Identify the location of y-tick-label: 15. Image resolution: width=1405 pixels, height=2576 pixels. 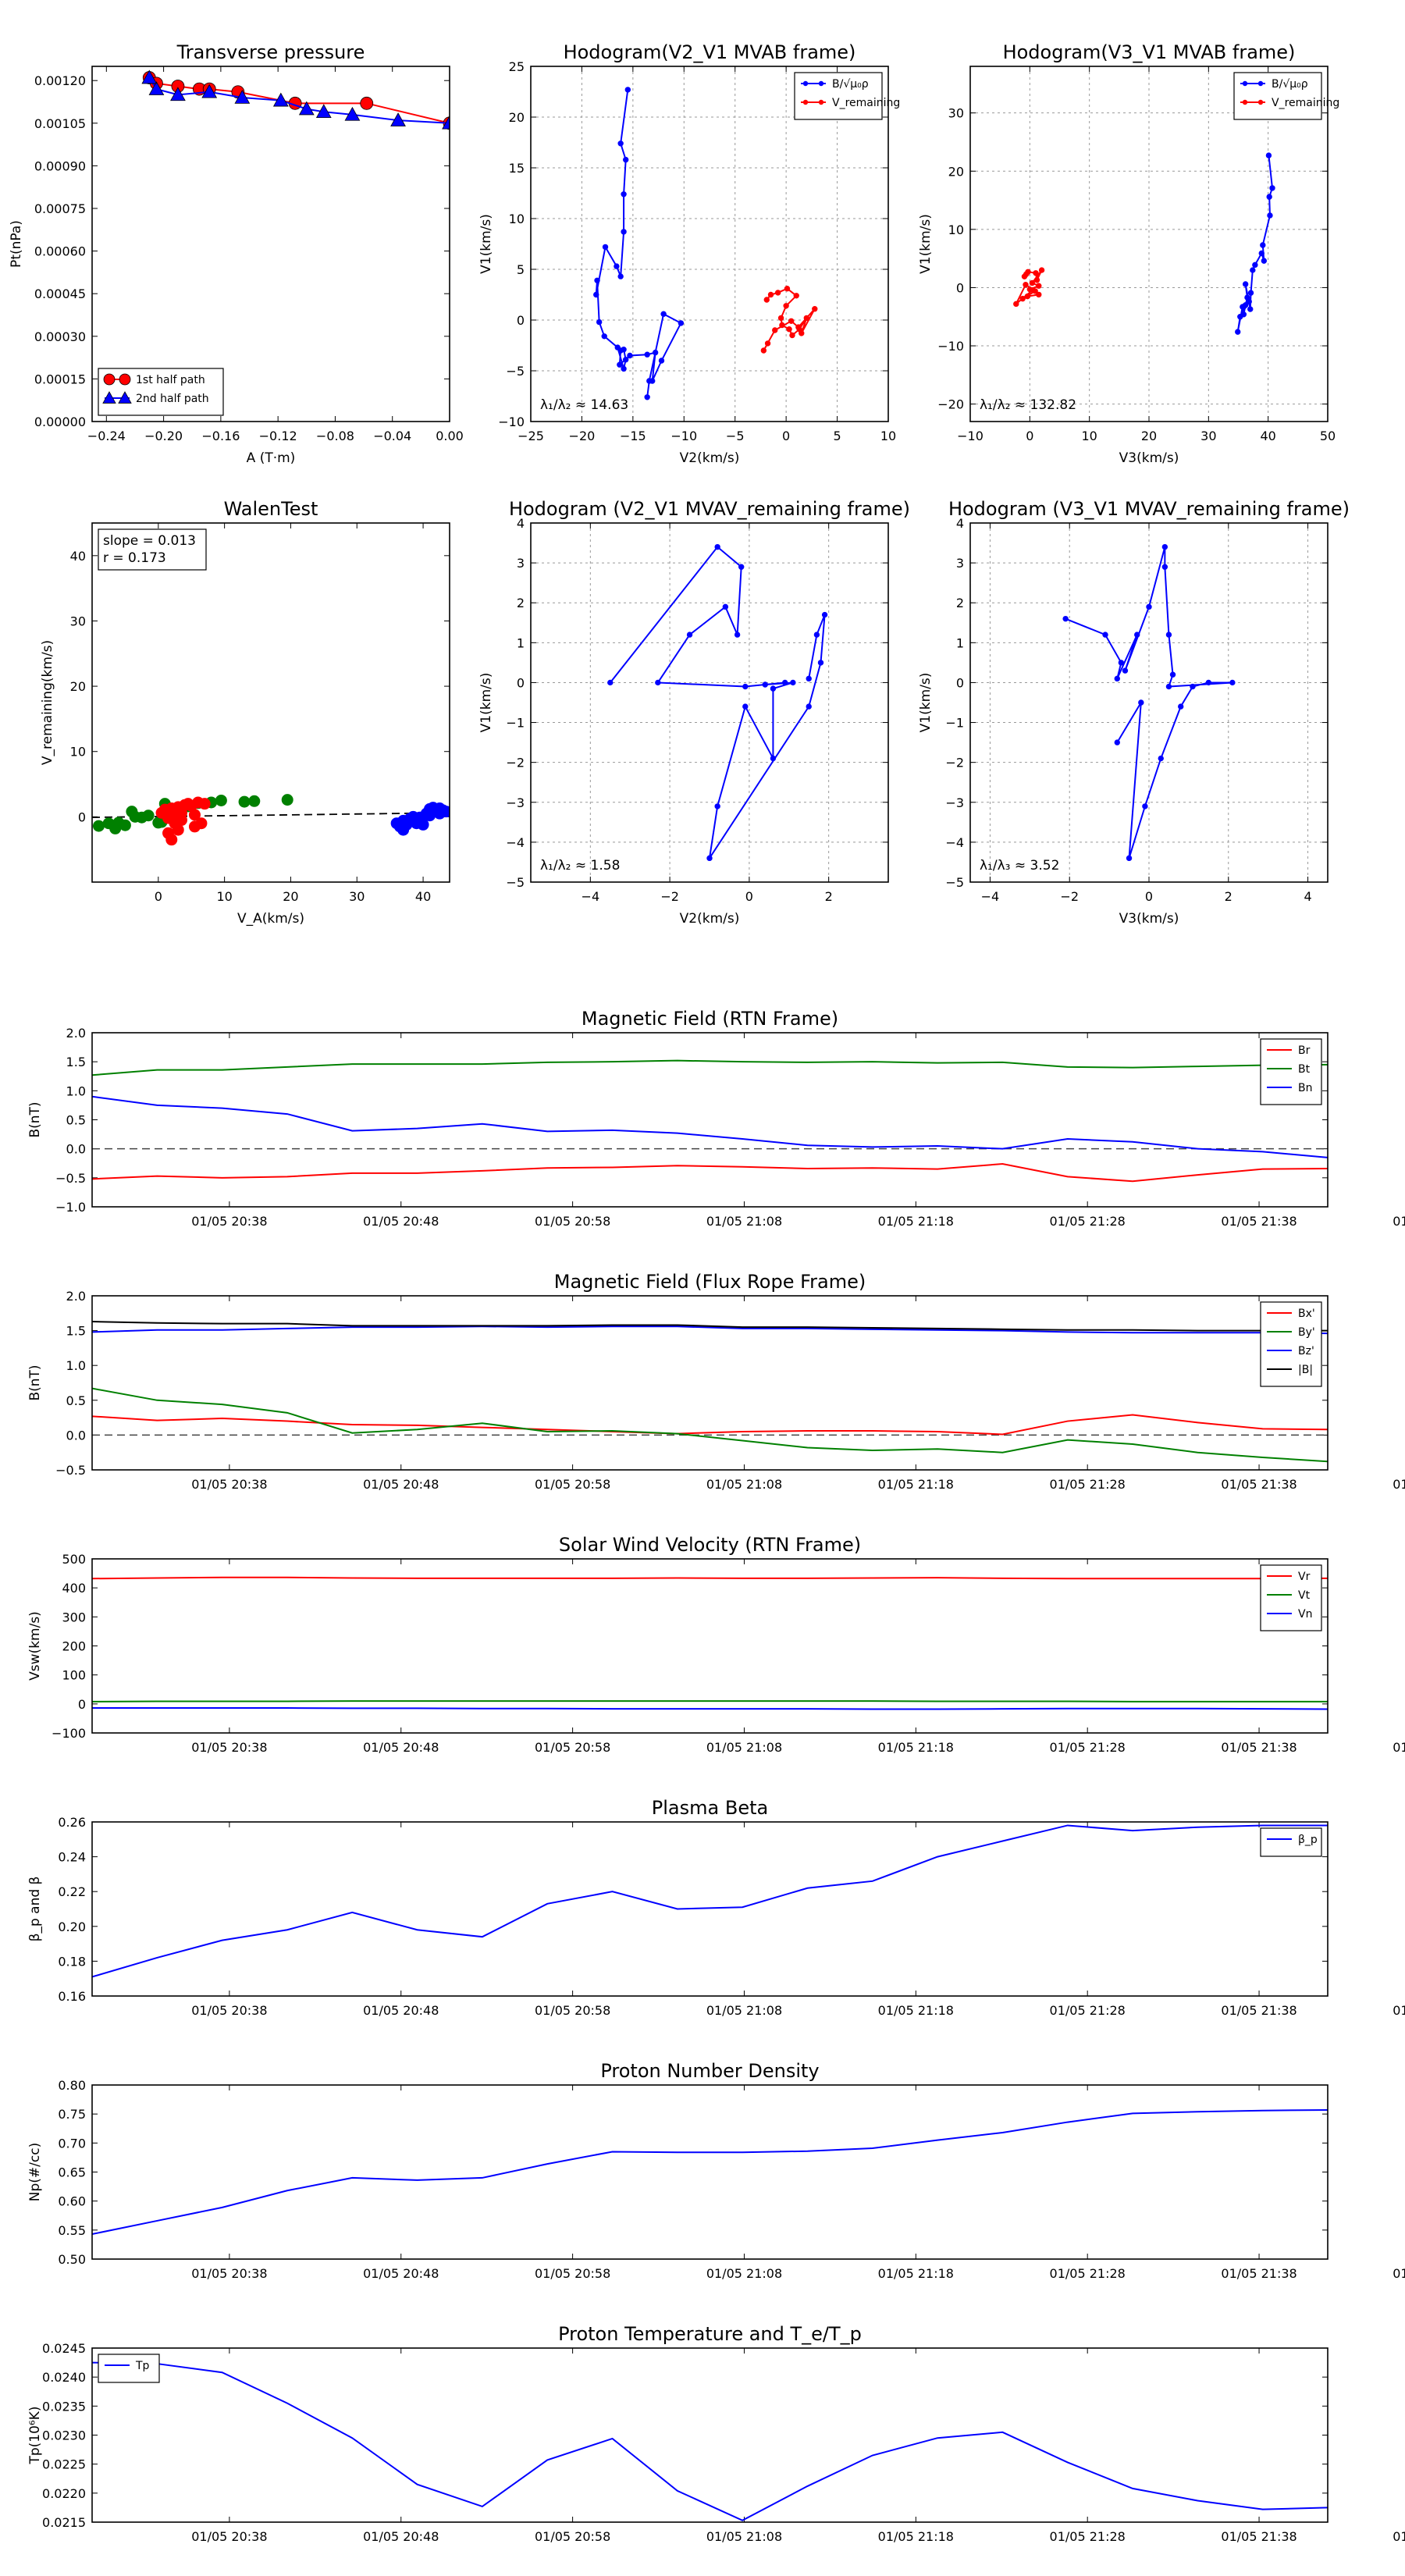
(517, 168).